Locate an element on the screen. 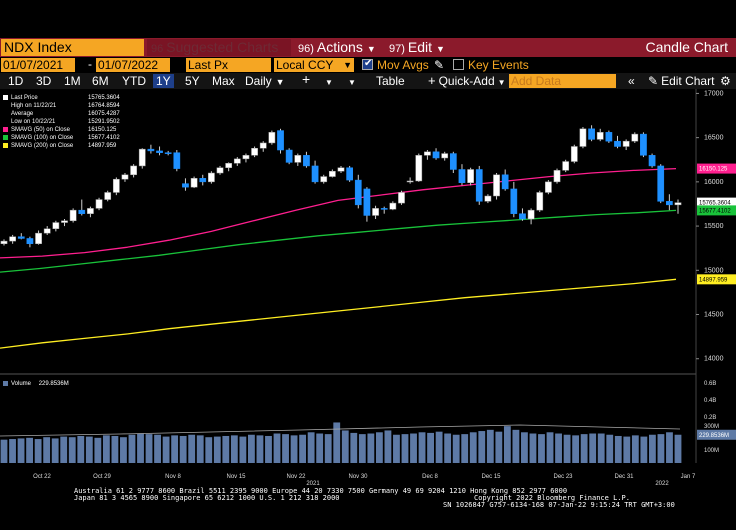 This screenshot has height=530, width=736. legend-value: 15677.4102 is located at coordinates (104, 138).